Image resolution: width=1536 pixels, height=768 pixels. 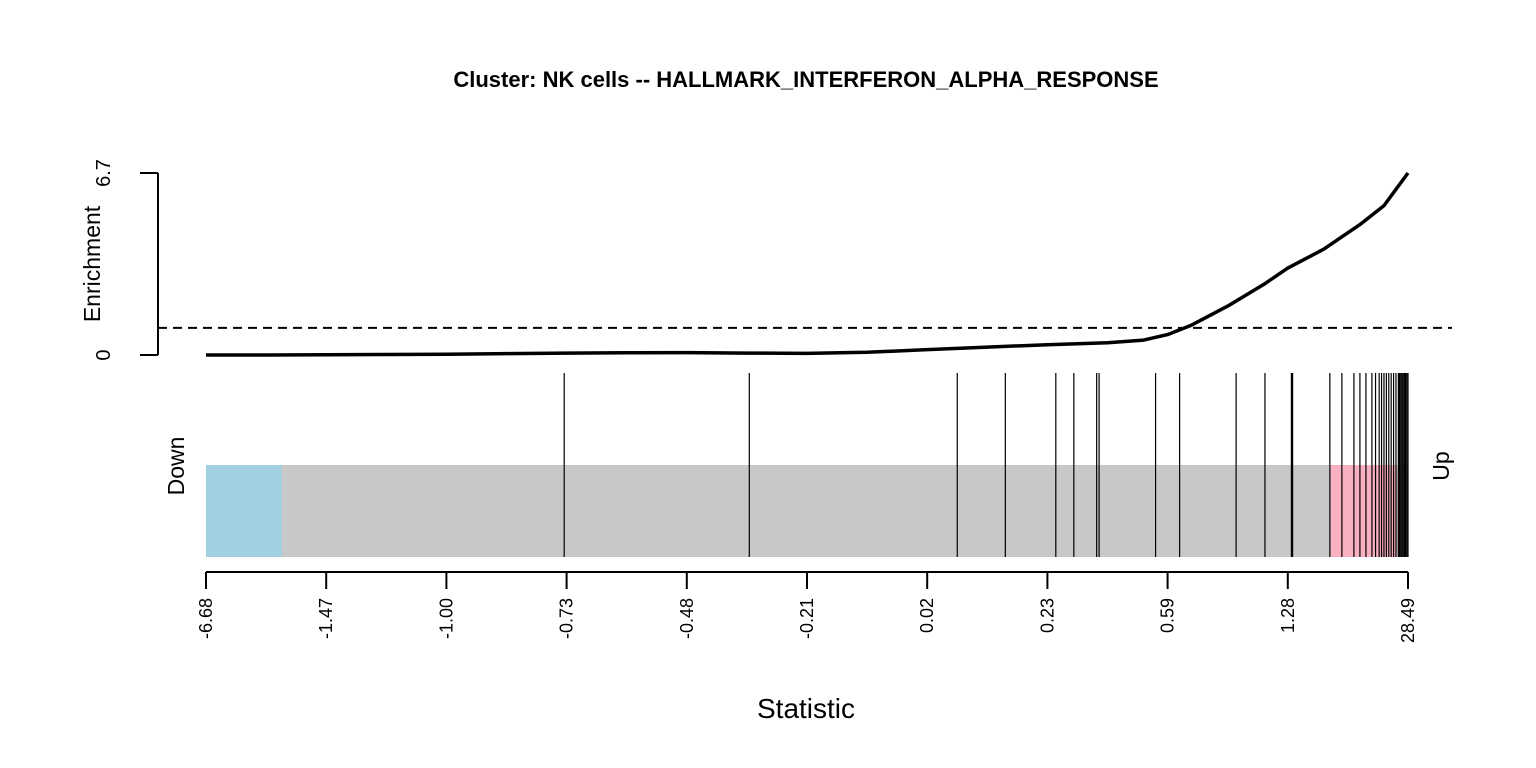 What do you see at coordinates (92, 263) in the screenshot?
I see `y-axis-title: Enrichment` at bounding box center [92, 263].